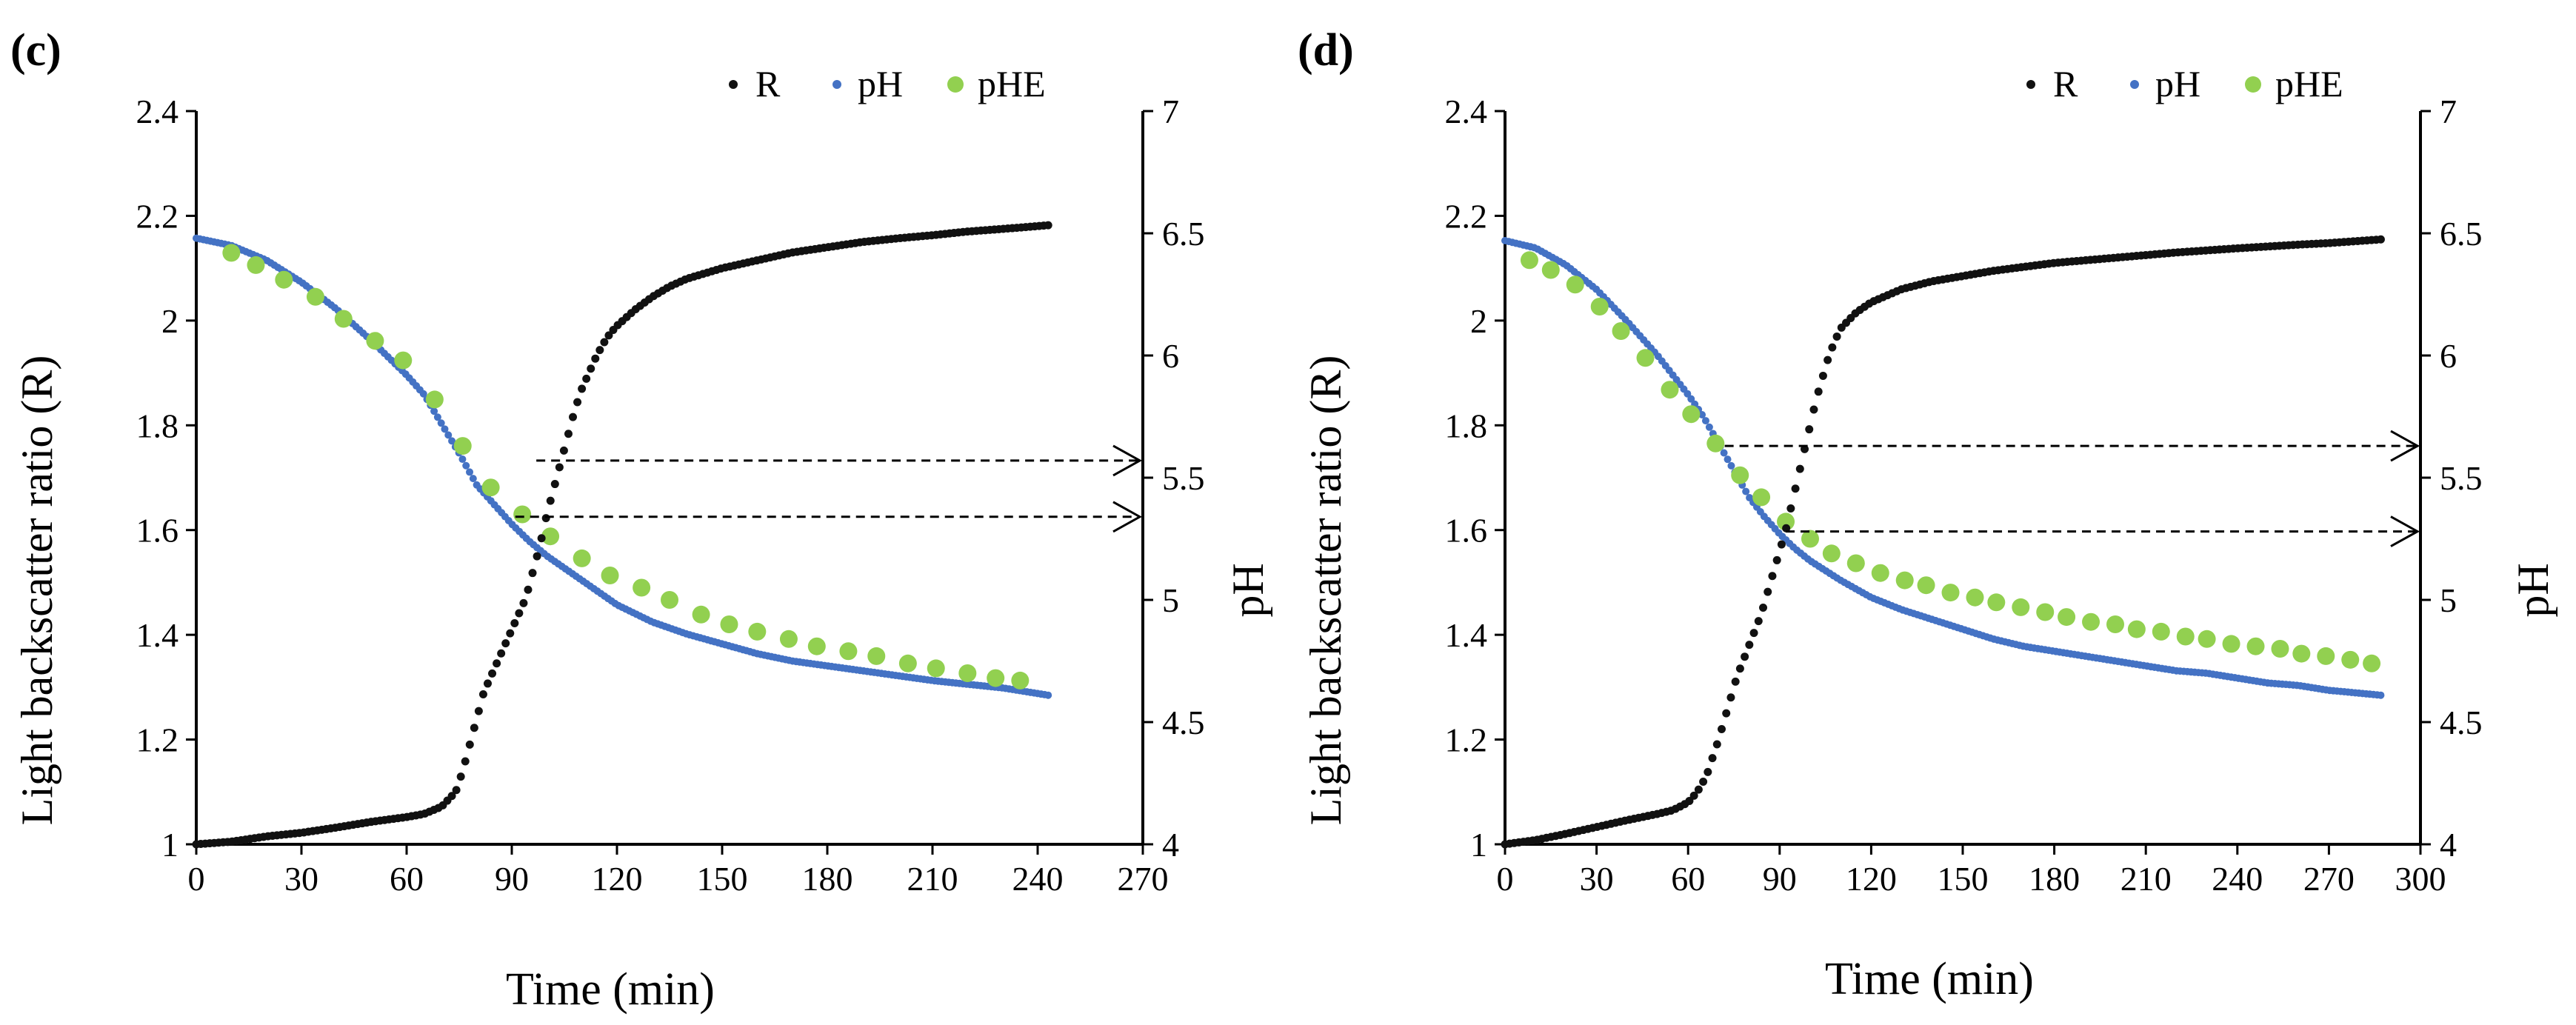 This screenshot has width=2576, height=1025. What do you see at coordinates (1597, 879) in the screenshot?
I see `x-tick-label: 30` at bounding box center [1597, 879].